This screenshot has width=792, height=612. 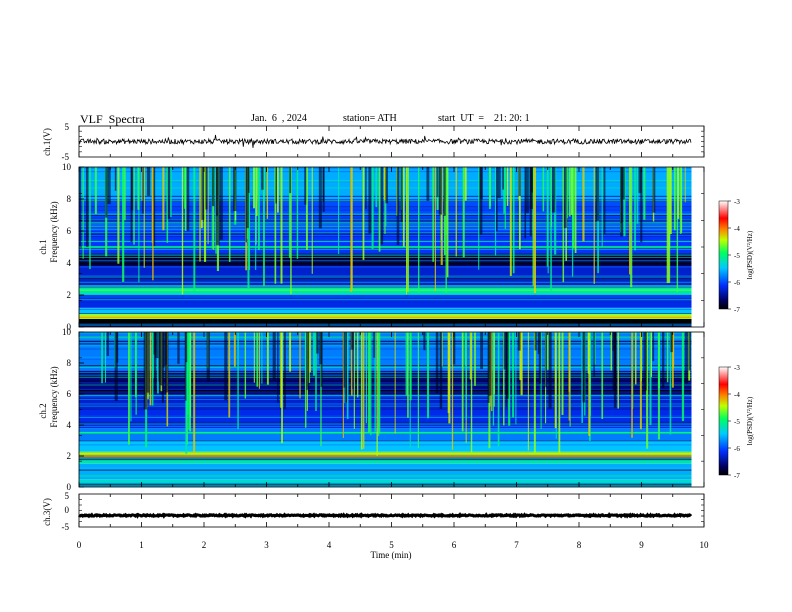 What do you see at coordinates (73, 247) in the screenshot?
I see `ch1-spectrogram-yticks: 0 2 4 6 8 10` at bounding box center [73, 247].